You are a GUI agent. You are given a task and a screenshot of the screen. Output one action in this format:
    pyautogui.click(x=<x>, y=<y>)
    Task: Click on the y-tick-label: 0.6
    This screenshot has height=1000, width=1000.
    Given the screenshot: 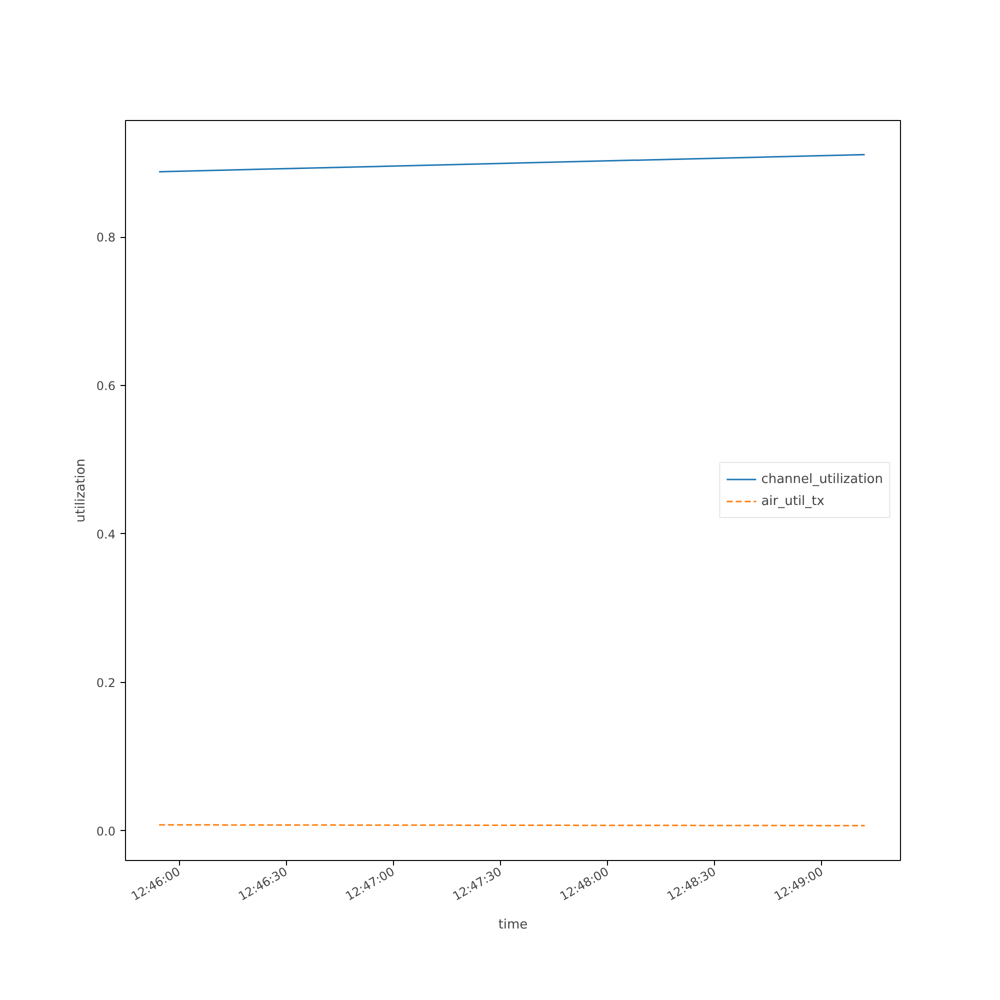 What is the action you would take?
    pyautogui.click(x=106, y=385)
    